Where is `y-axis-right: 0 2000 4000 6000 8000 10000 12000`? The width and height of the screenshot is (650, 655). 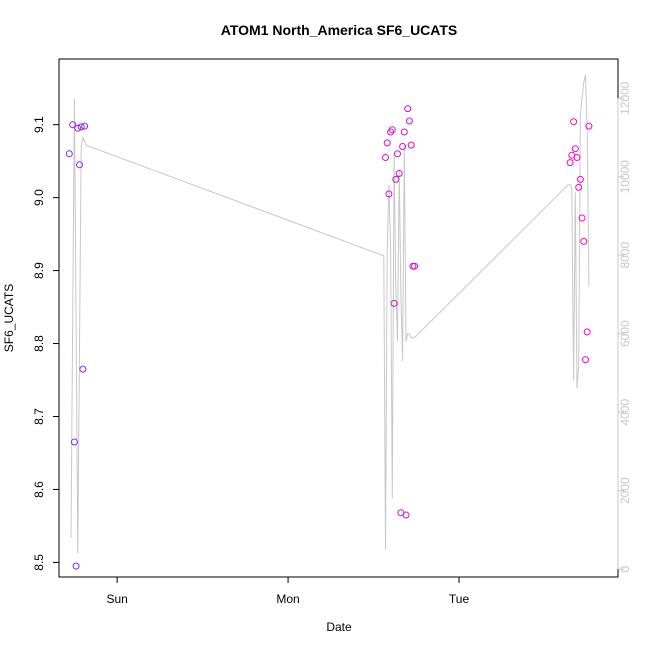
y-axis-right: 0 2000 4000 6000 8000 10000 12000 is located at coordinates (624, 327).